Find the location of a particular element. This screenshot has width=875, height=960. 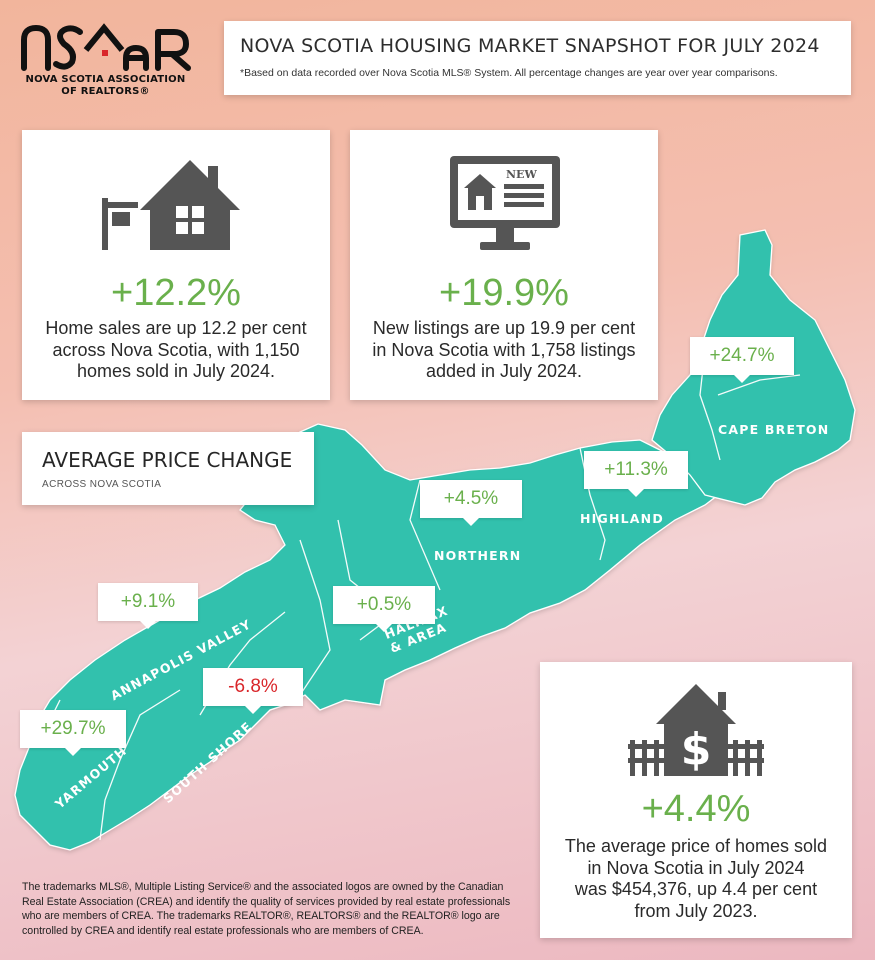

association-name: NOVA SCOTIA ASSOCIATION OF REALTORS® is located at coordinates (105, 86).